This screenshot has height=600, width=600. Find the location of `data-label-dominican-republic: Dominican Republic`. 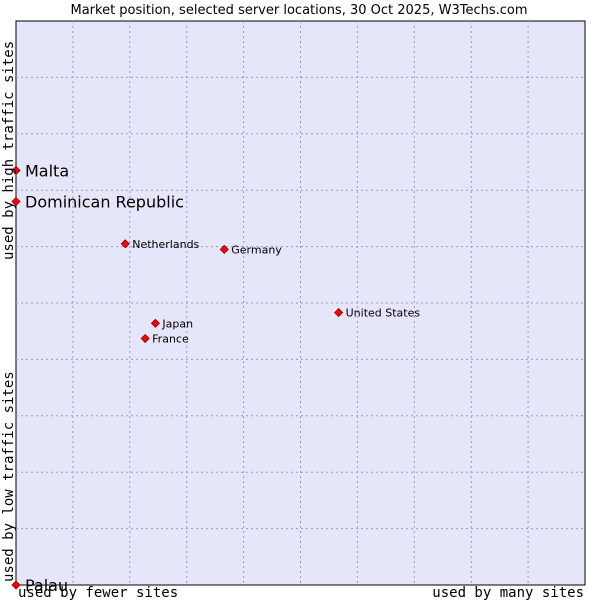

data-label-dominican-republic: Dominican Republic is located at coordinates (104, 201).